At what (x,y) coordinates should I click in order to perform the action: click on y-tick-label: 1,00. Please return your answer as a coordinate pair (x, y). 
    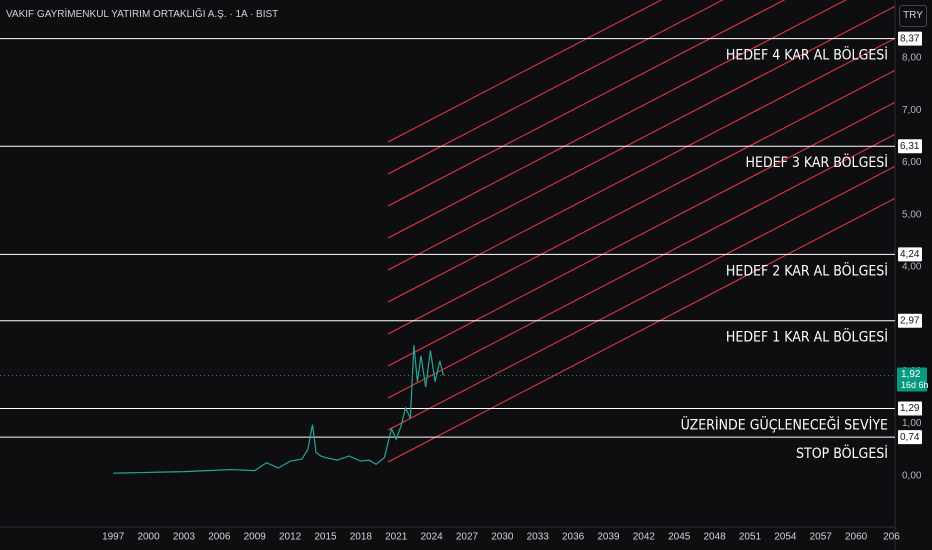
    Looking at the image, I should click on (912, 423).